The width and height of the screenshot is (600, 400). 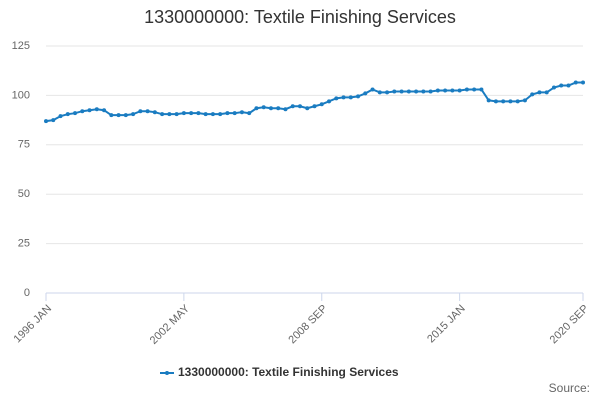 What do you see at coordinates (300, 17) in the screenshot?
I see `chart-title: 1330000000: Textile Finishing Services` at bounding box center [300, 17].